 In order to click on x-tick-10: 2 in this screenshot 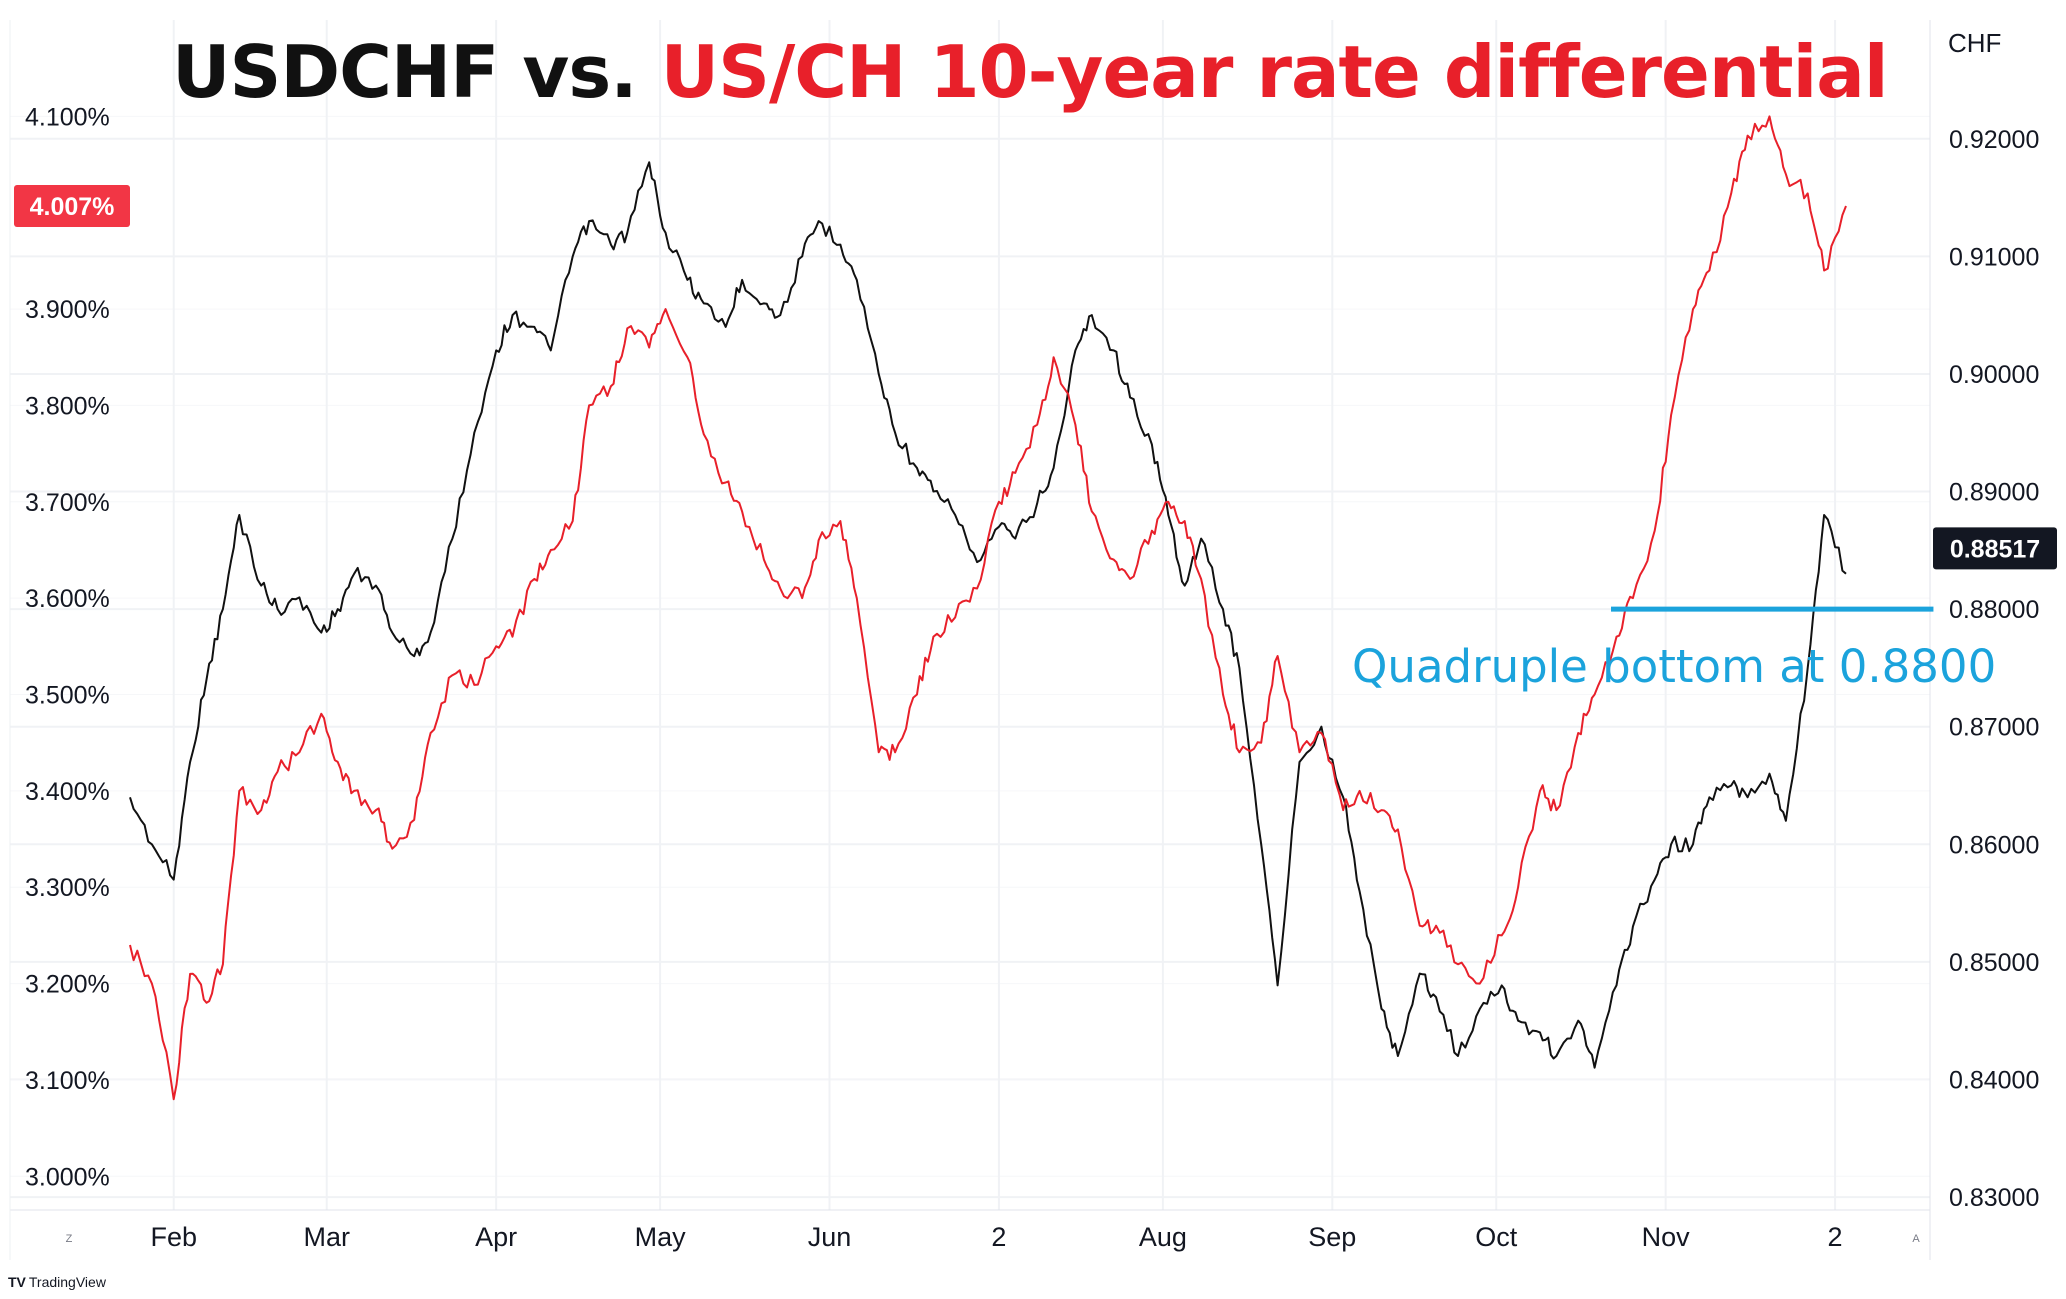, I will do `click(1835, 1237)`.